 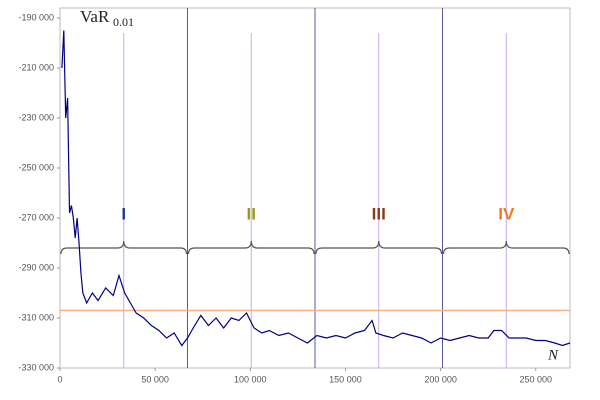 What do you see at coordinates (36, 117) in the screenshot?
I see `y-tick-label: -230 000` at bounding box center [36, 117].